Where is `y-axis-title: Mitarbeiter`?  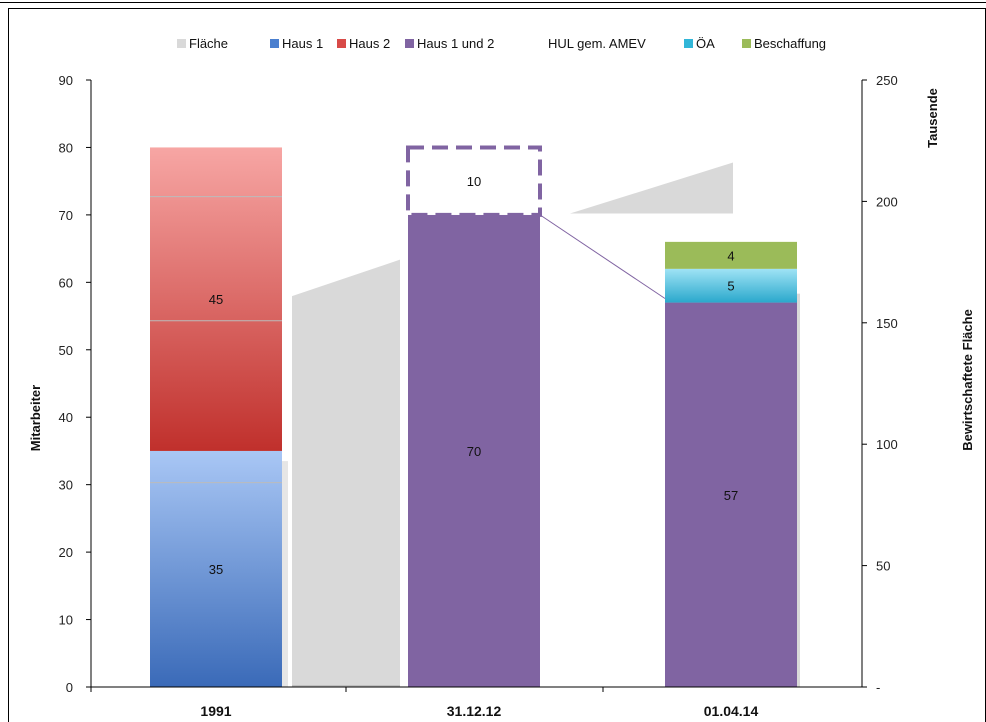
y-axis-title: Mitarbeiter is located at coordinates (35, 418).